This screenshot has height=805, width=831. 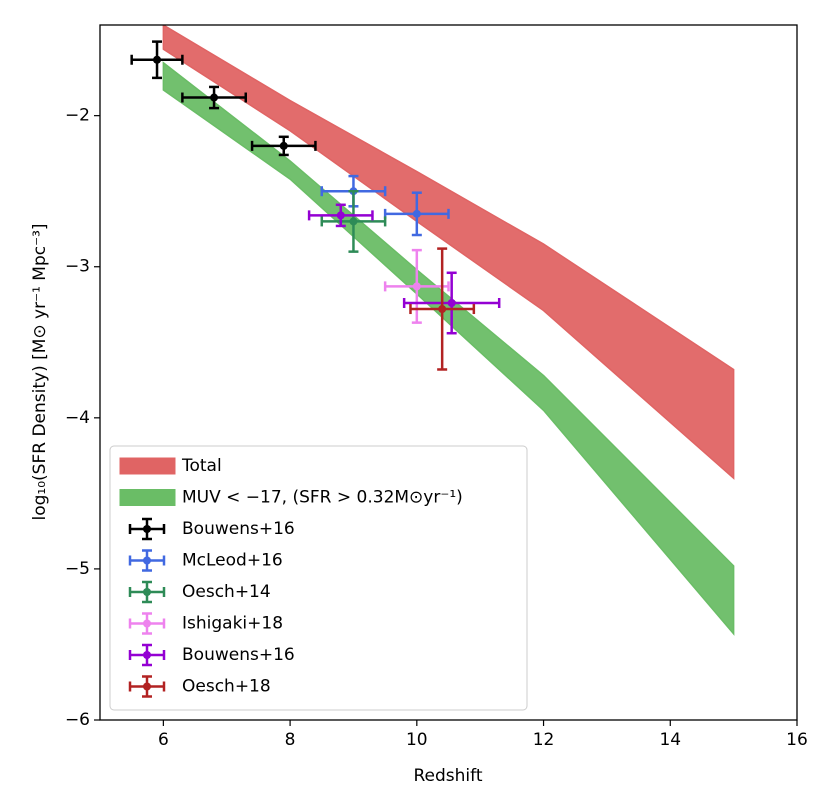 I want to click on legend-label: Oesch+18, so click(x=226, y=687).